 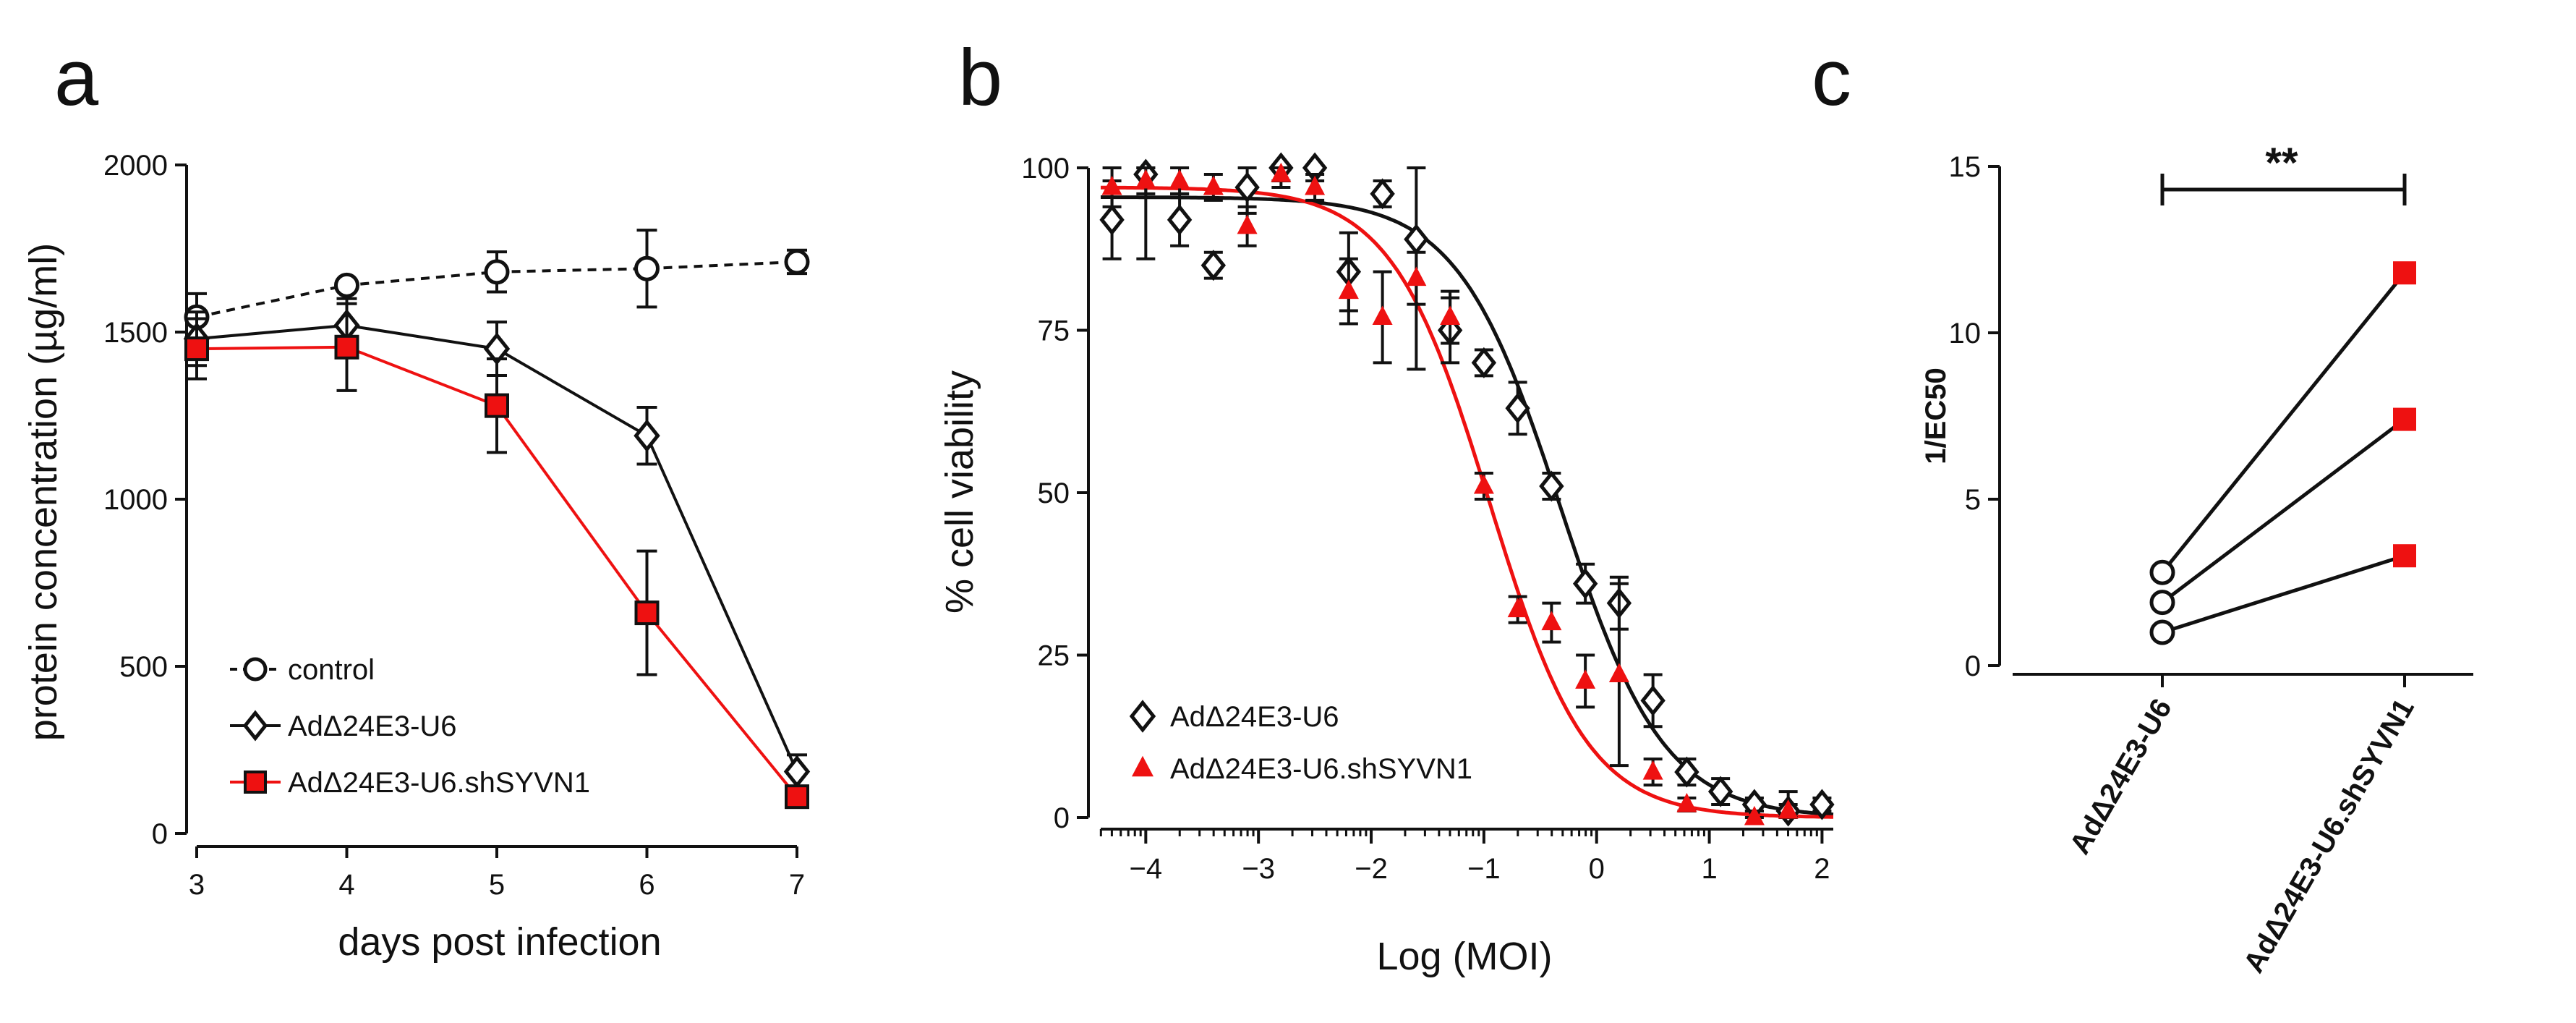 I want to click on panel-b-xtick-label: 2, so click(x=1822, y=869).